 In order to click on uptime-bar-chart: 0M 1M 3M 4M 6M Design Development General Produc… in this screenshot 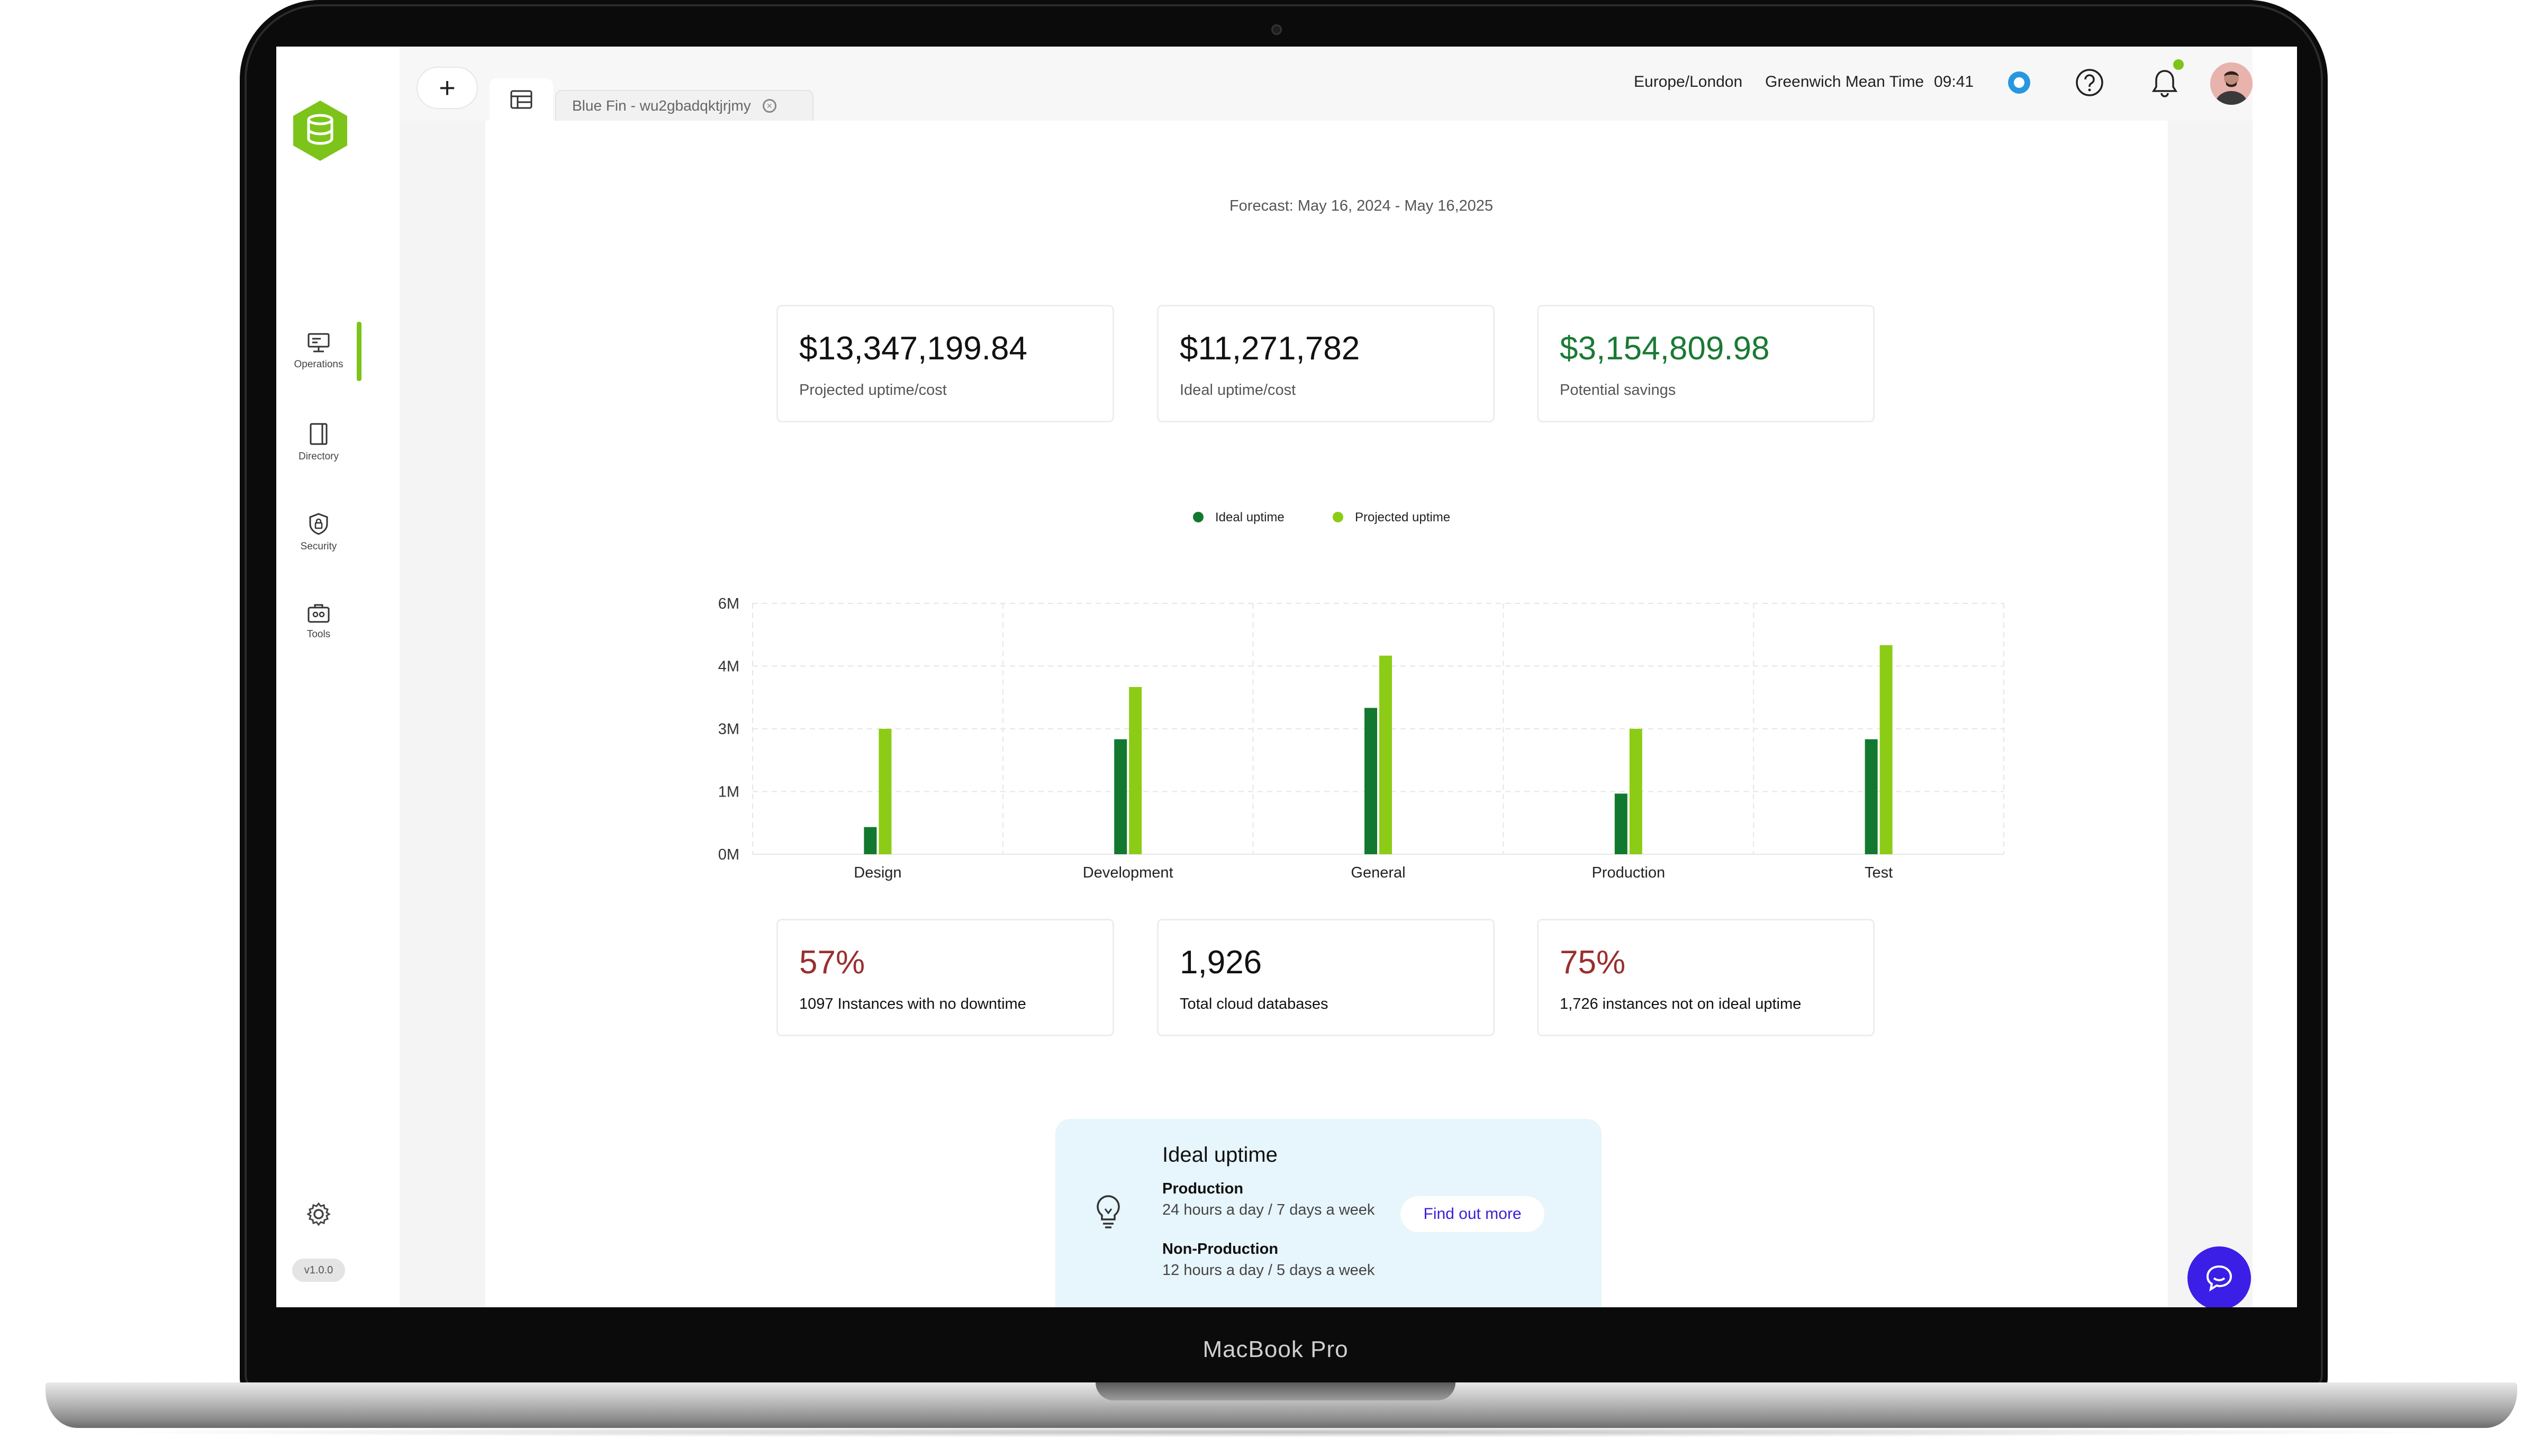, I will do `click(1361, 738)`.